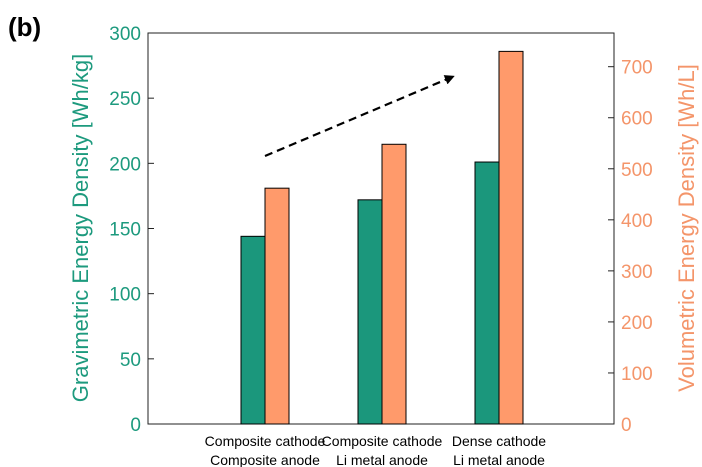 The width and height of the screenshot is (702, 467). Describe the element at coordinates (686, 228) in the screenshot. I see `right-axis-label: Volumetric Energy Density [Wh/L]` at that location.